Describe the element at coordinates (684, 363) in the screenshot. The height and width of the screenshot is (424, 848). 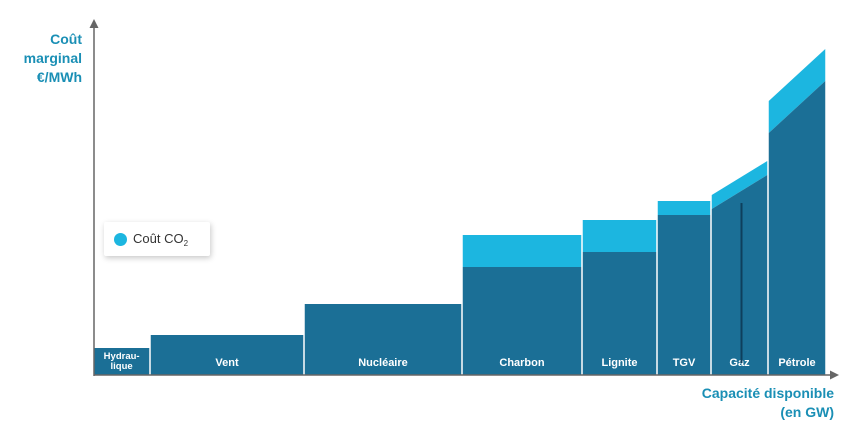
I see `bar-label-tgv: TGV` at that location.